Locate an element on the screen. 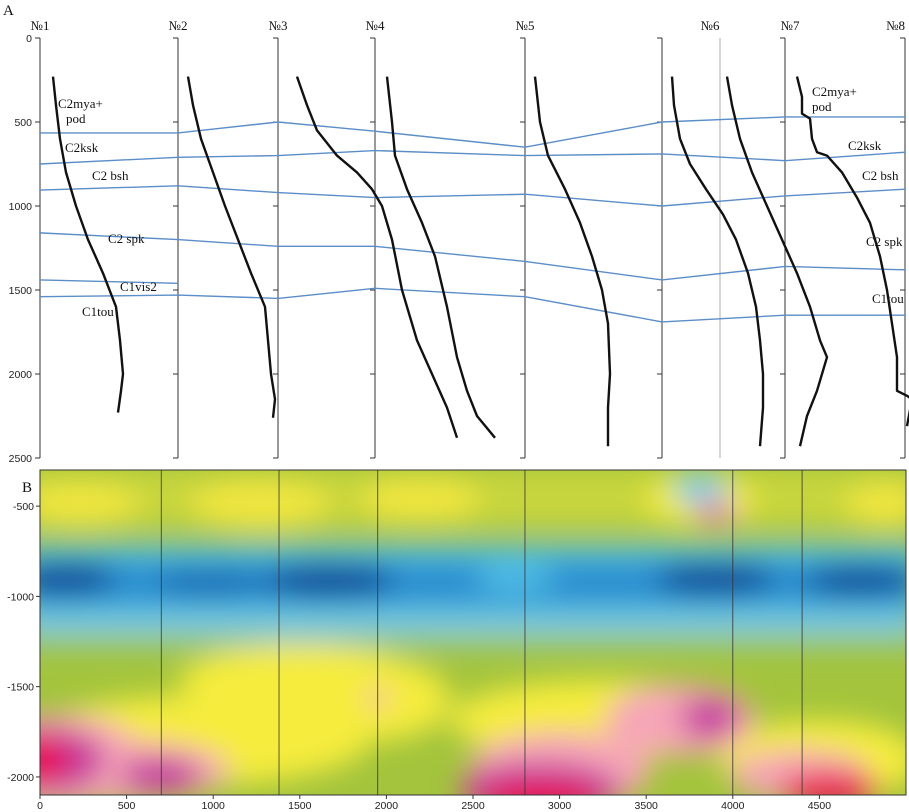 This screenshot has height=812, width=909. heatmap-x-tick-label: 3500 is located at coordinates (647, 806).